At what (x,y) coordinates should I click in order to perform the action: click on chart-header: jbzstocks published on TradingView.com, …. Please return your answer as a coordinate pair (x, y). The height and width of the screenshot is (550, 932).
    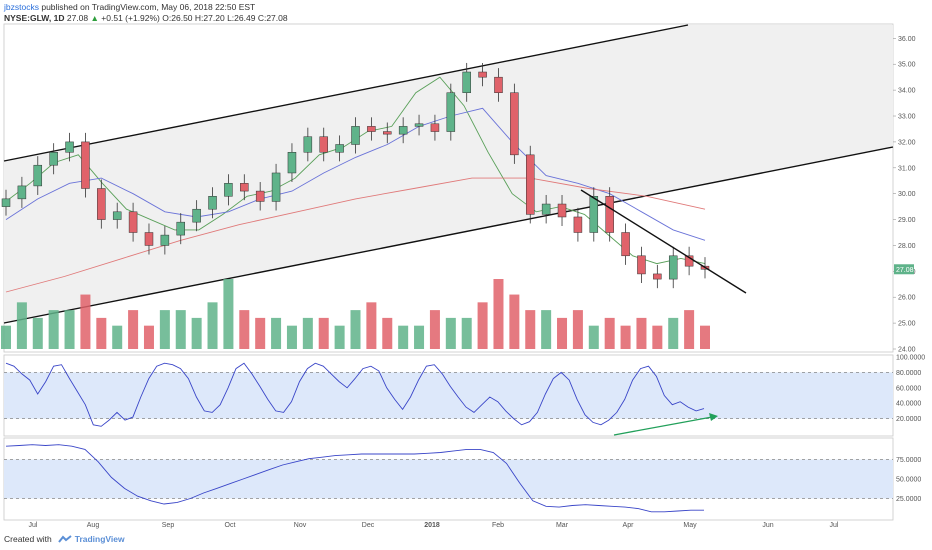
    Looking at the image, I should click on (146, 12).